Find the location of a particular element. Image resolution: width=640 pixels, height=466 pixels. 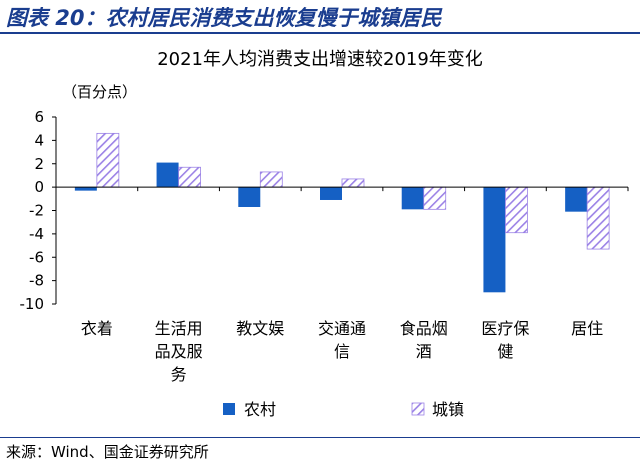

x-tick-label: 交通通 is located at coordinates (342, 328).